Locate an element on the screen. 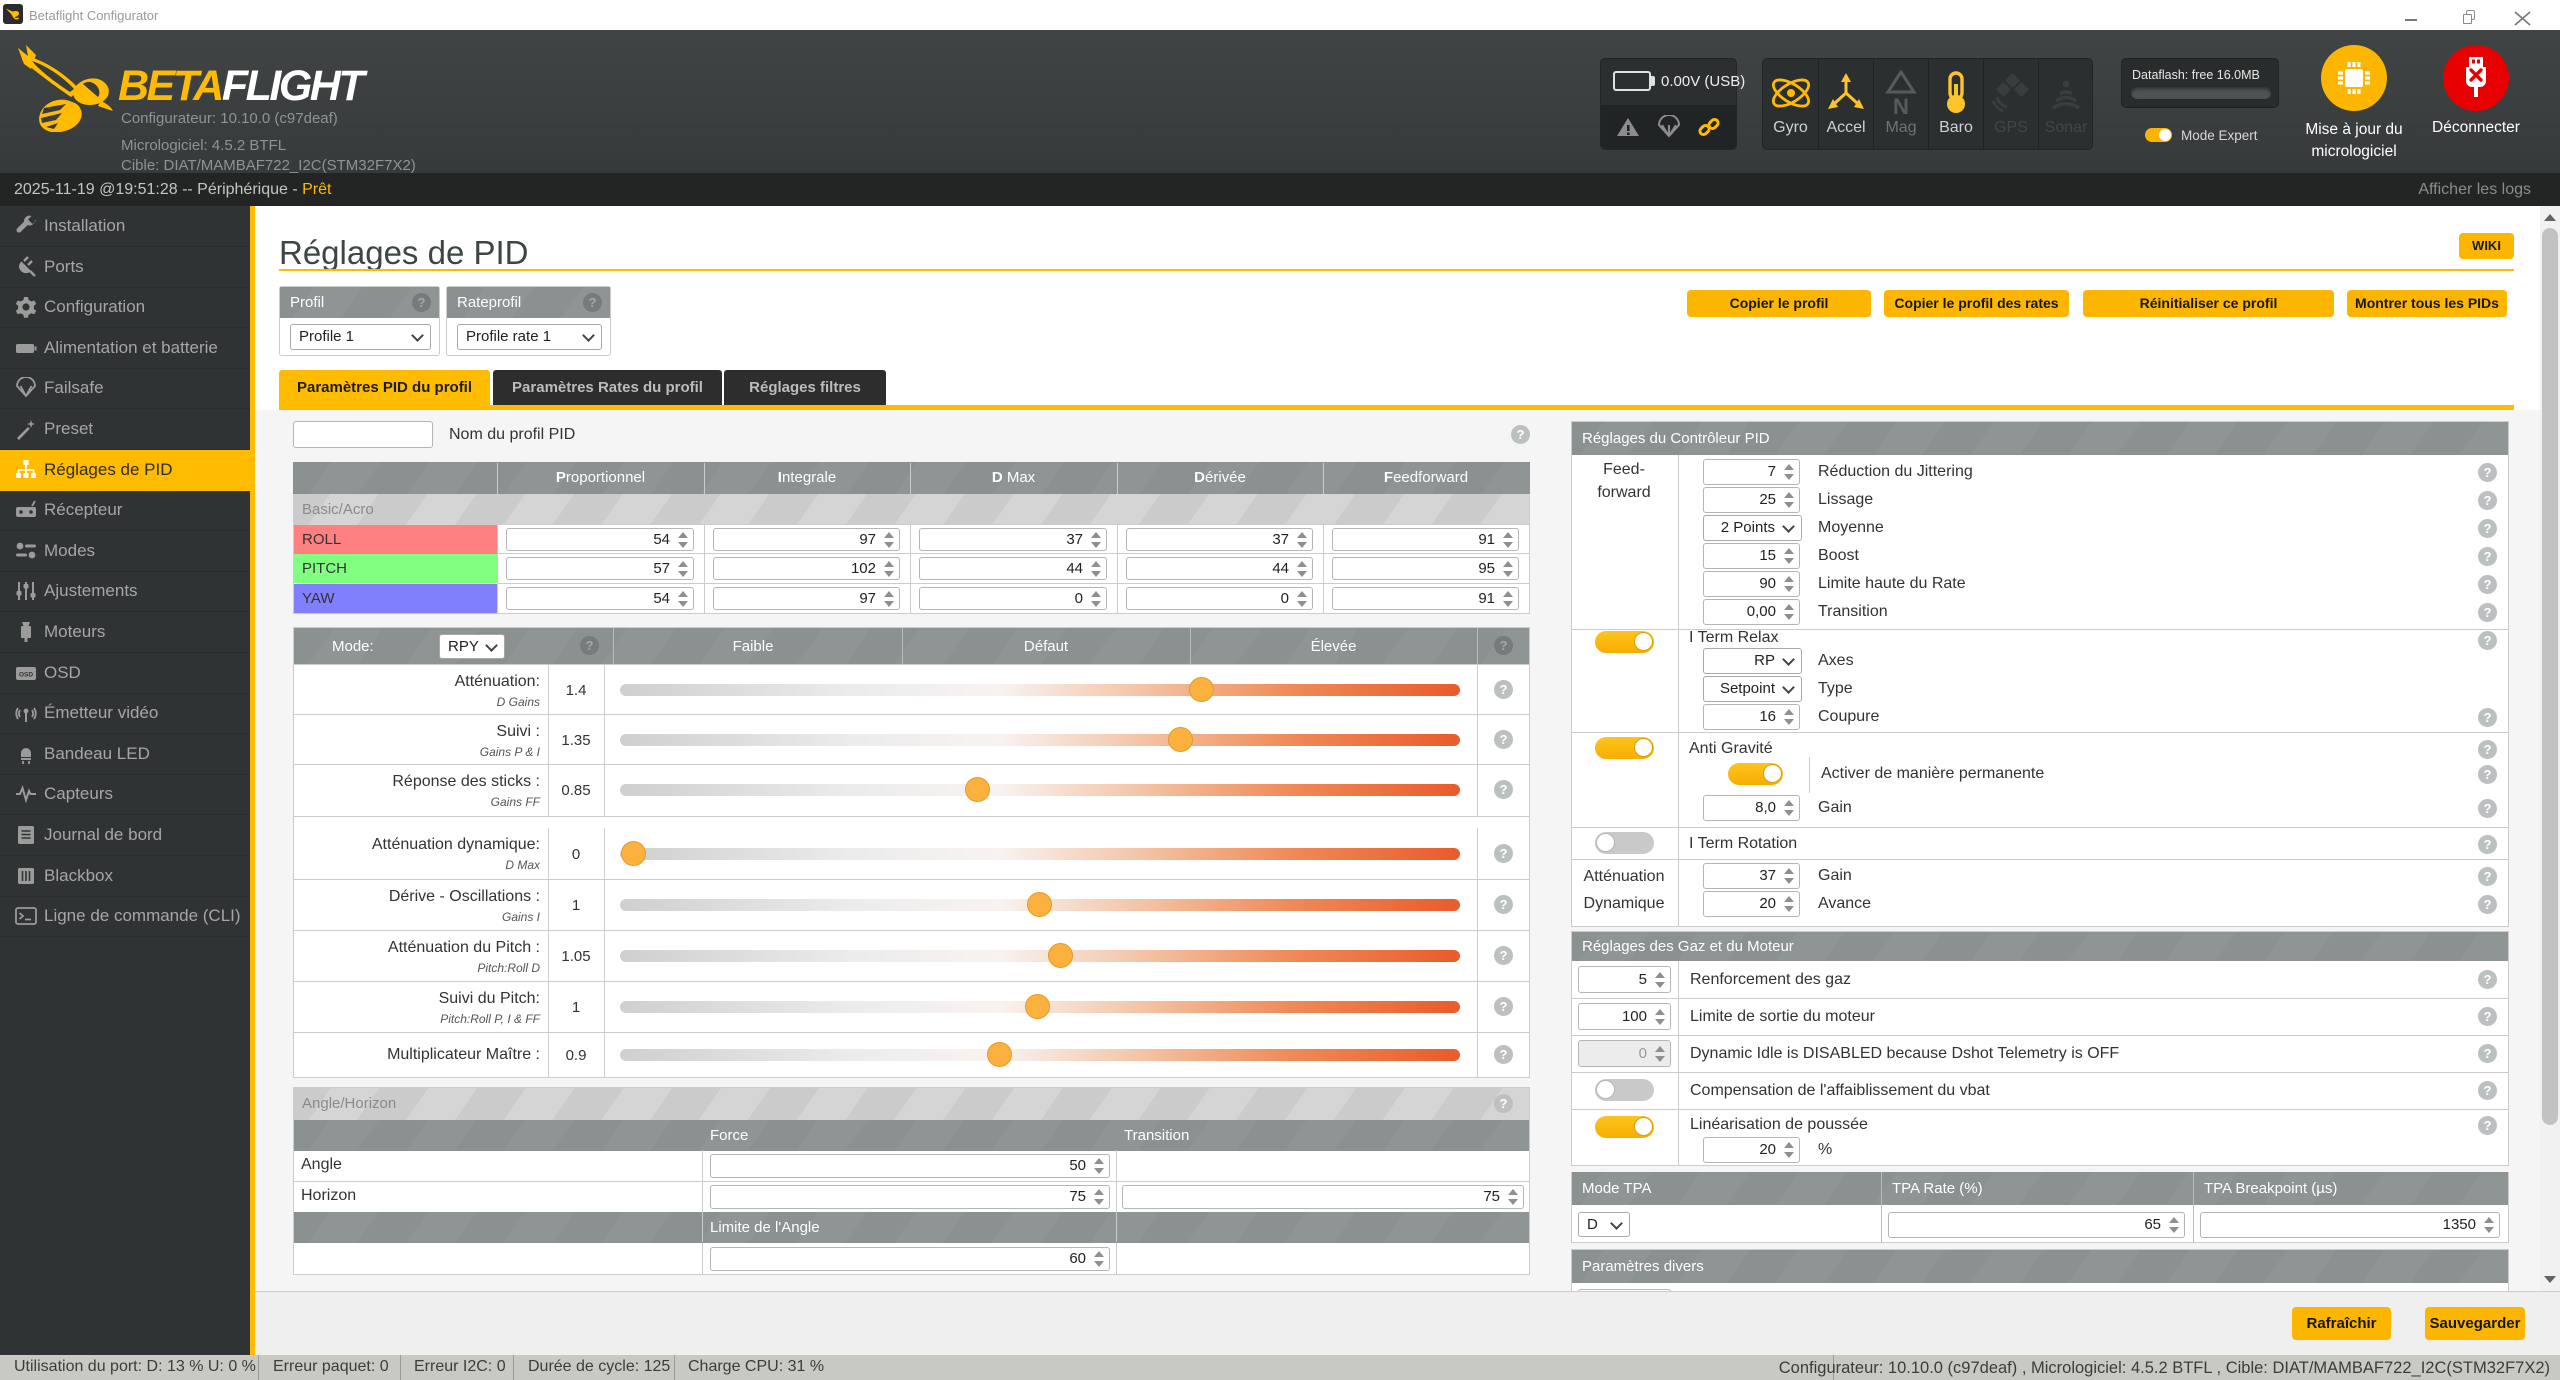 Image resolution: width=2560 pixels, height=1380 pixels. svg-text: N is located at coordinates (1901, 105).